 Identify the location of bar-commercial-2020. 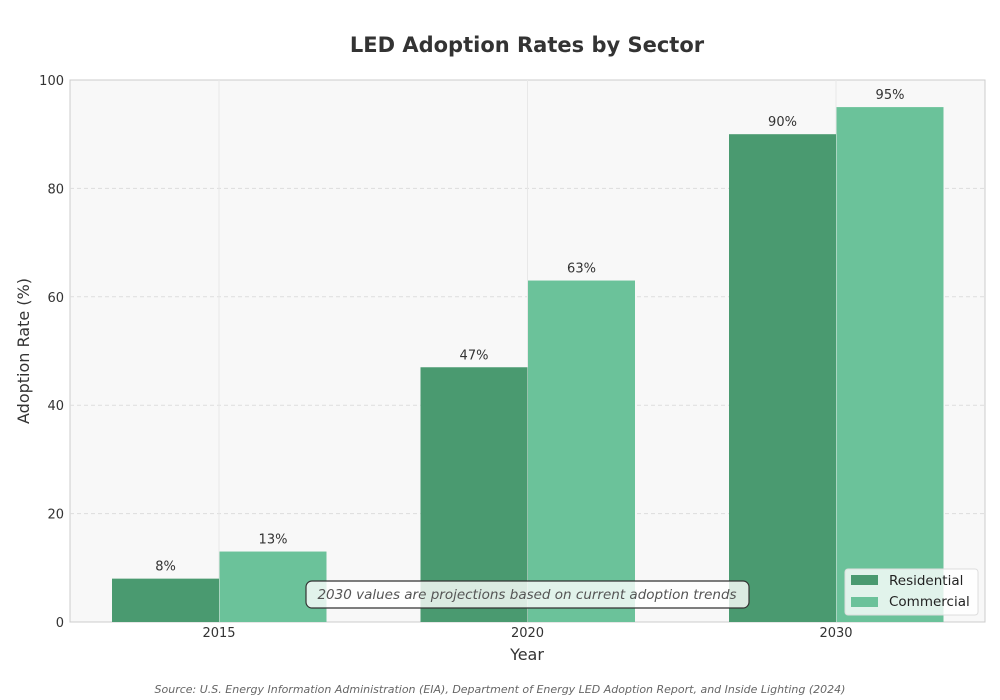
(581, 451).